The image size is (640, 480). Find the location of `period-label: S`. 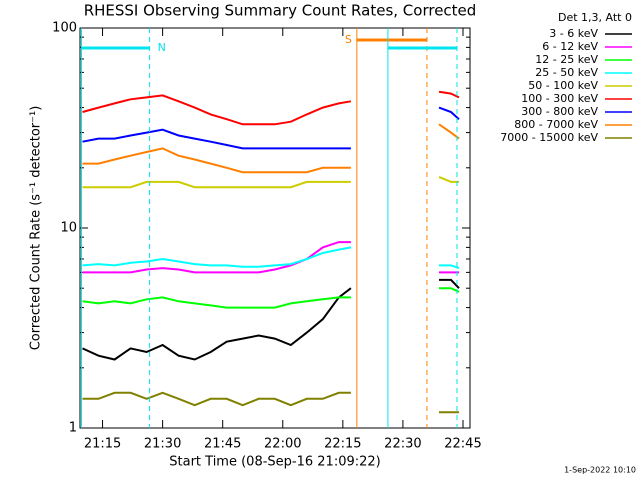

period-label: S is located at coordinates (348, 39).